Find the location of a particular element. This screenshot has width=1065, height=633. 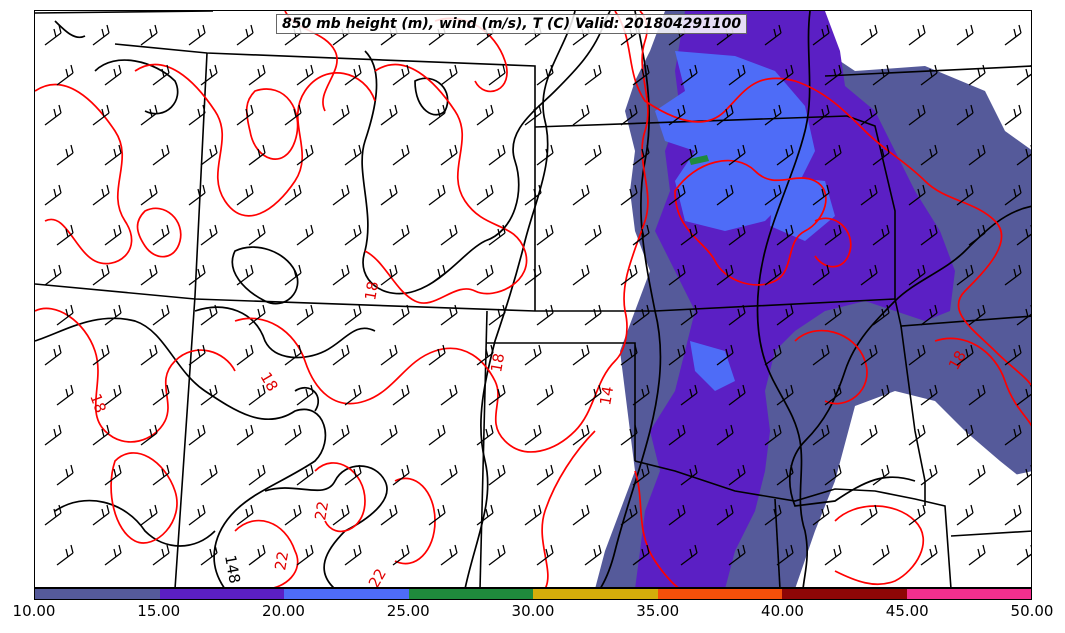

temperature-label: 14 is located at coordinates (606, 396).